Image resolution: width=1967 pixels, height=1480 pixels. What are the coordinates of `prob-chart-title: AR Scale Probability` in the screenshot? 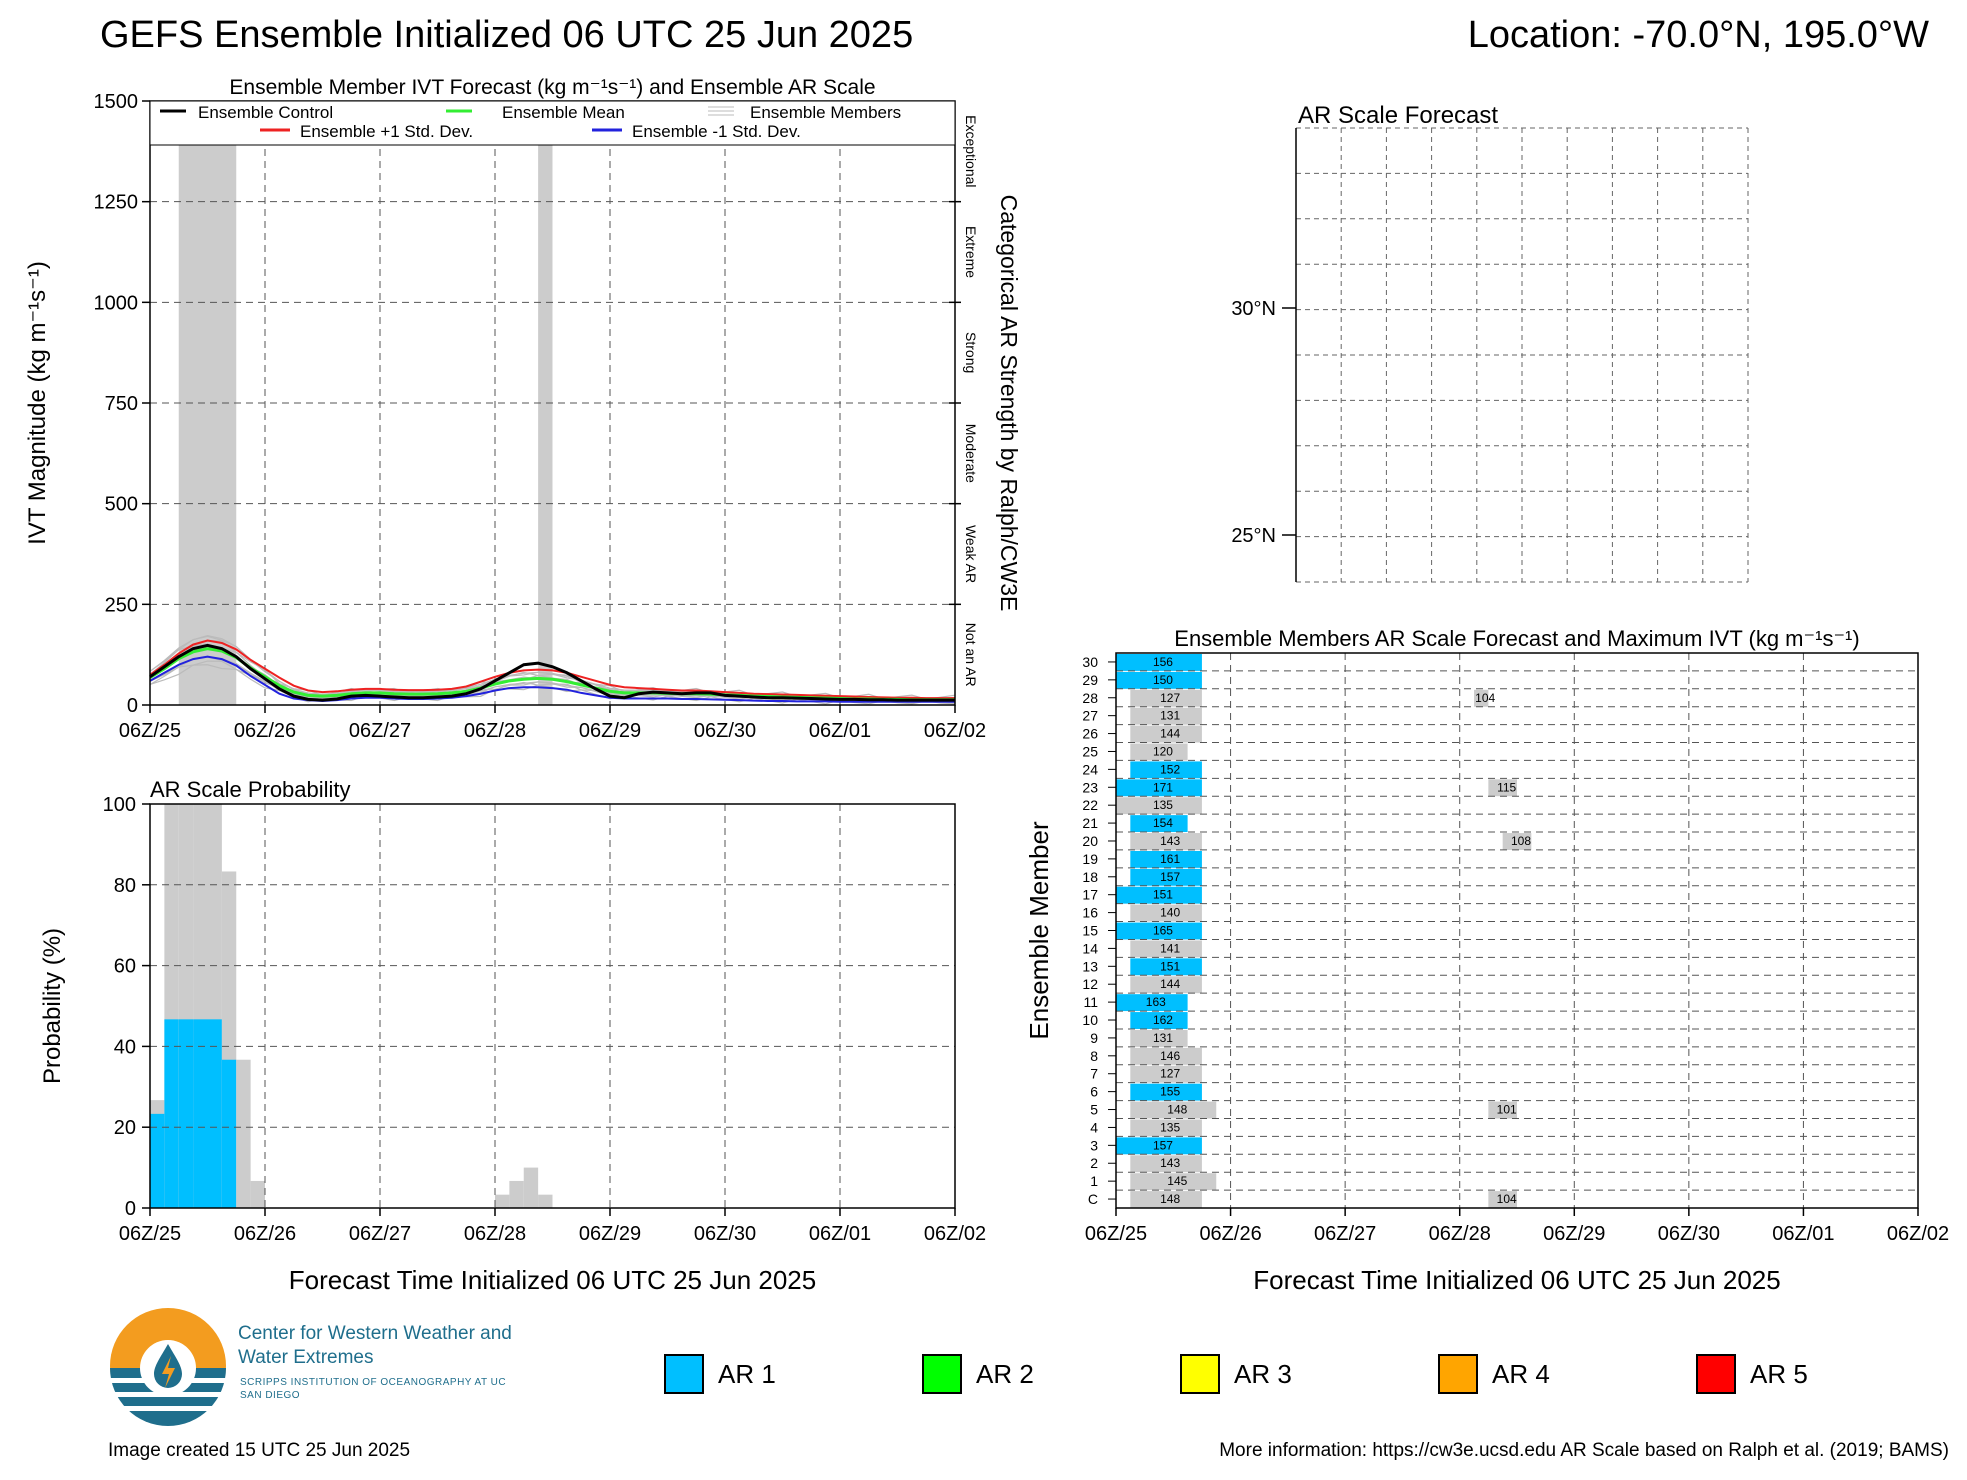 It's located at (250, 789).